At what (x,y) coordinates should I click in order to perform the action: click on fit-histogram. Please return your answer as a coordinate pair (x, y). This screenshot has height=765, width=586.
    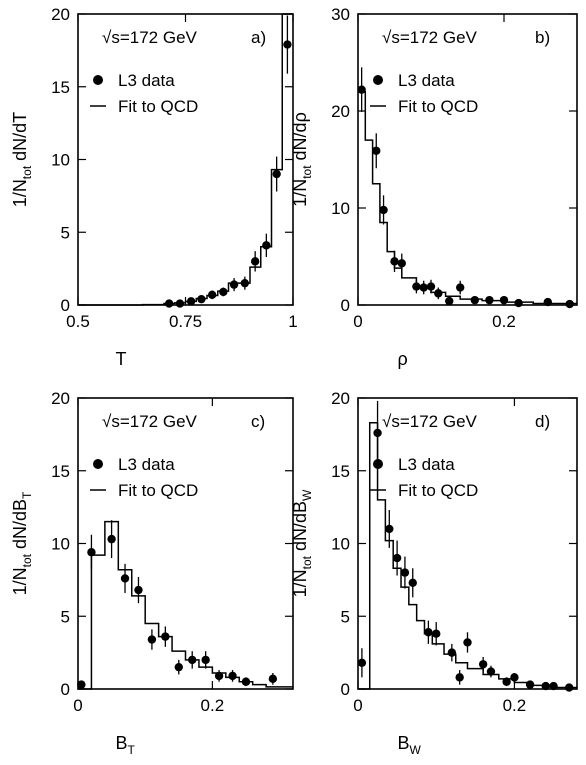
    Looking at the image, I should click on (467, 197).